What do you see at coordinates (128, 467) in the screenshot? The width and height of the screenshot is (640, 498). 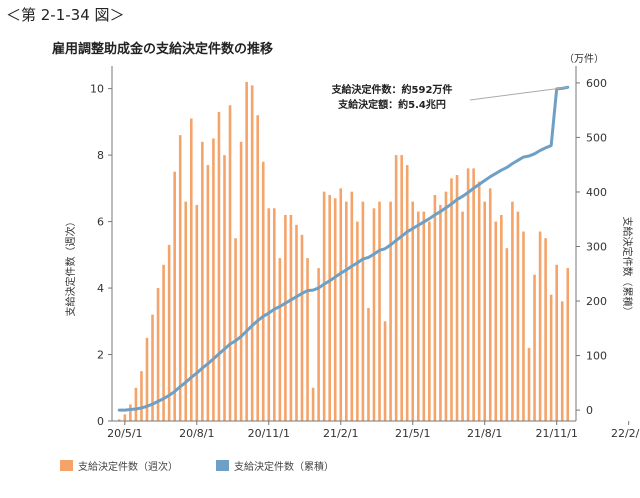 I see `legend-label-weekly: 支給決定件数（週次）` at bounding box center [128, 467].